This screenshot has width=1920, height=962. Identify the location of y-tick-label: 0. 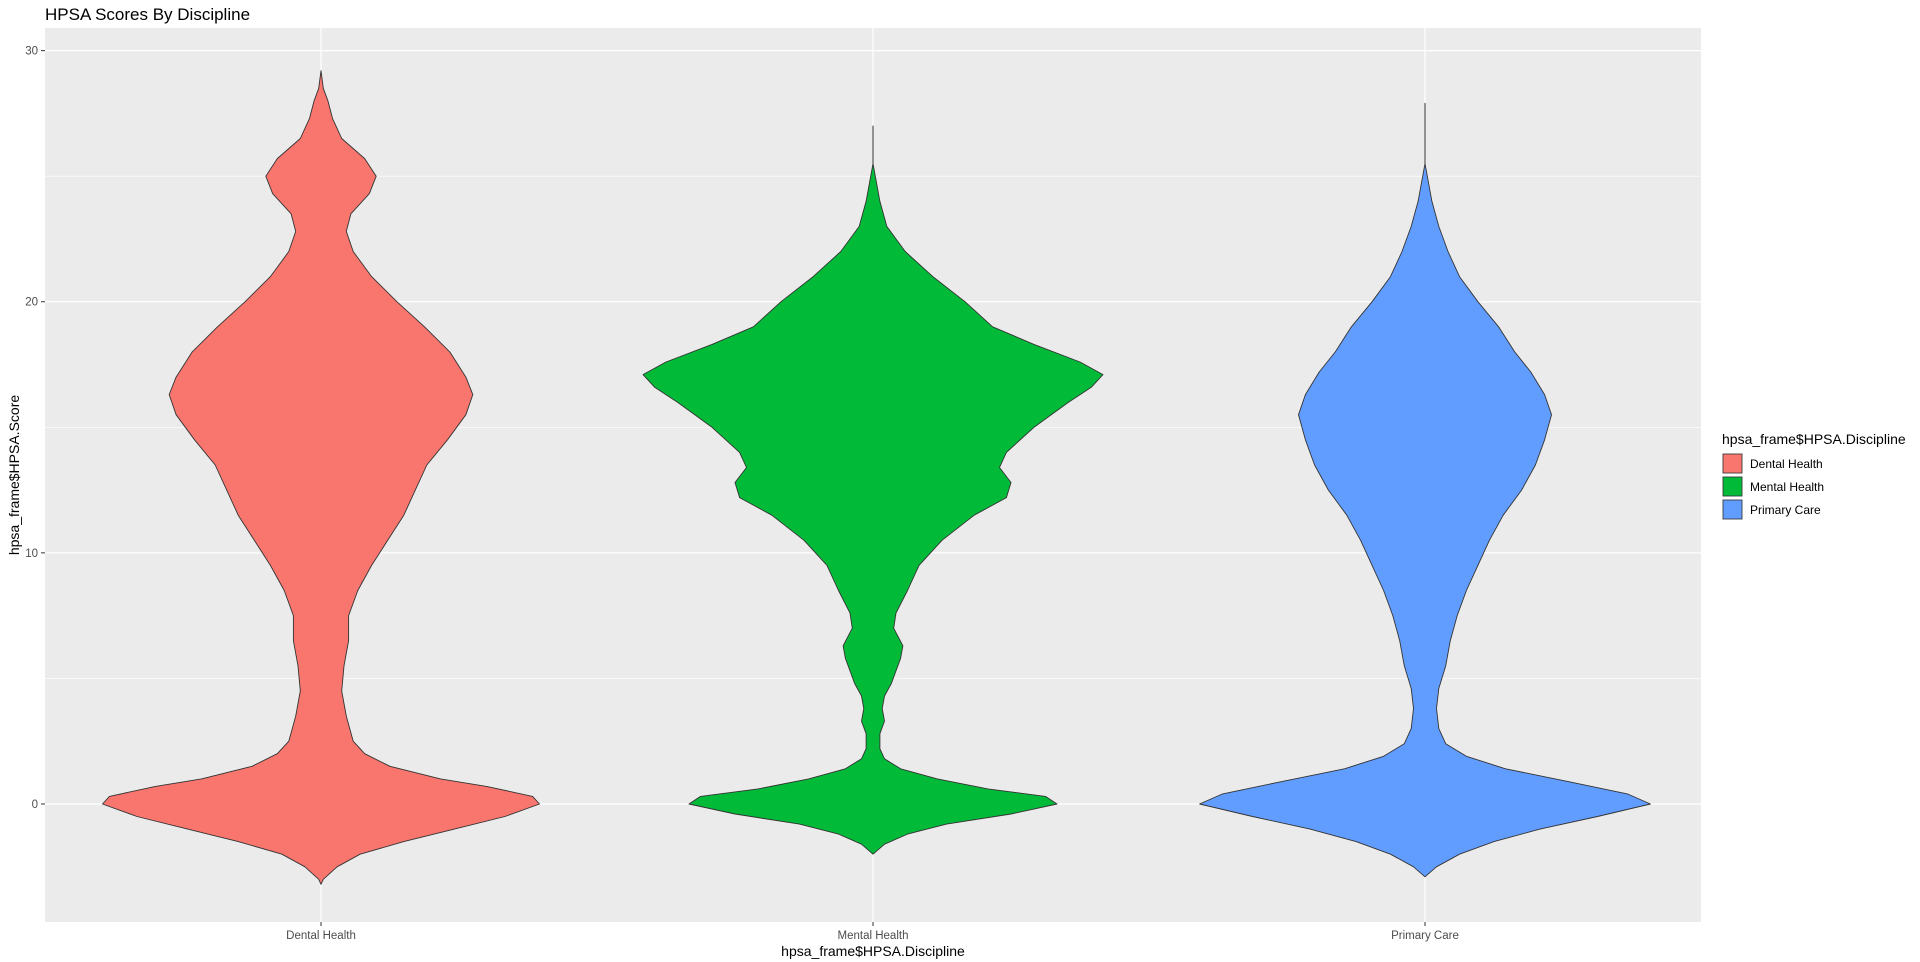
(35, 805).